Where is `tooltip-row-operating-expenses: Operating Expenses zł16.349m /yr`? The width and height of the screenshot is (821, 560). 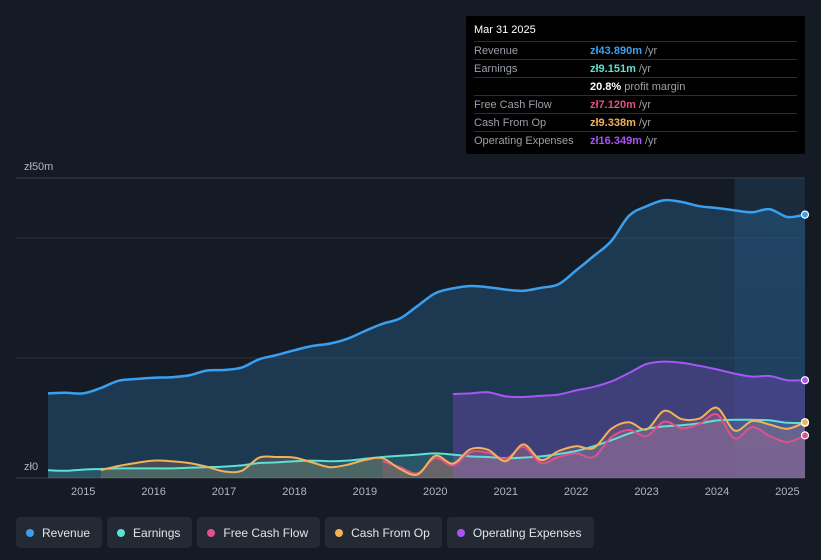
tooltip-row-operating-expenses: Operating Expenses zł16.349m /yr is located at coordinates (635, 140).